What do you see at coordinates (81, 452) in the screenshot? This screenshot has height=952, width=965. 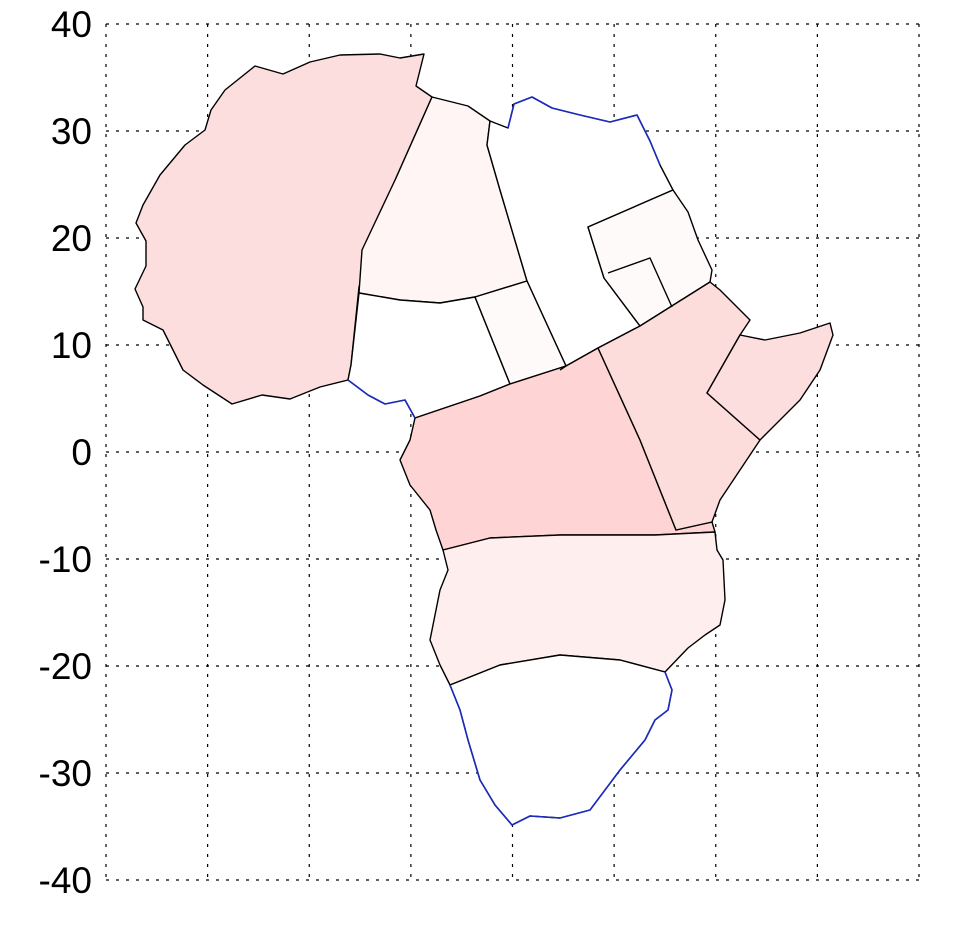 I see `y-tick-label: 0` at bounding box center [81, 452].